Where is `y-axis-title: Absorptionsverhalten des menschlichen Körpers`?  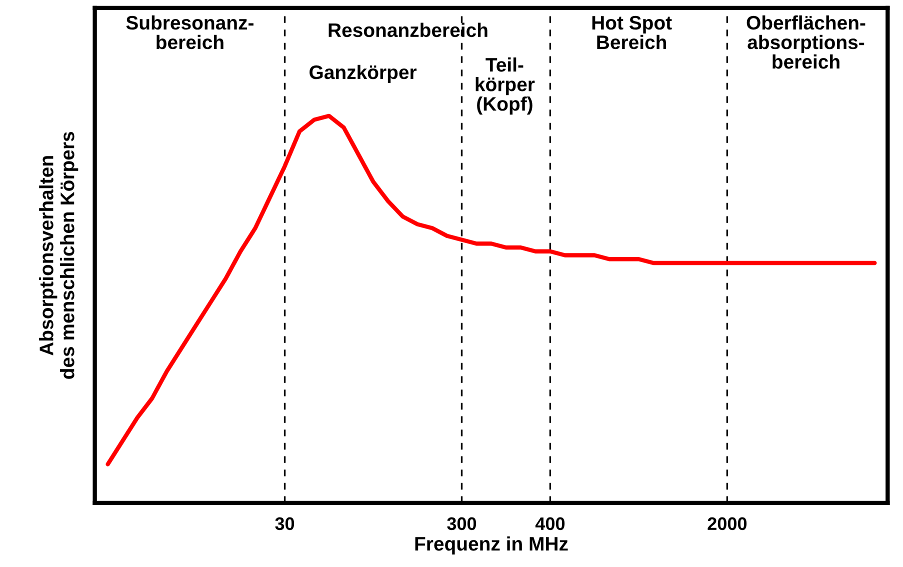 y-axis-title: Absorptionsverhalten des menschlichen Körpers is located at coordinates (58, 255).